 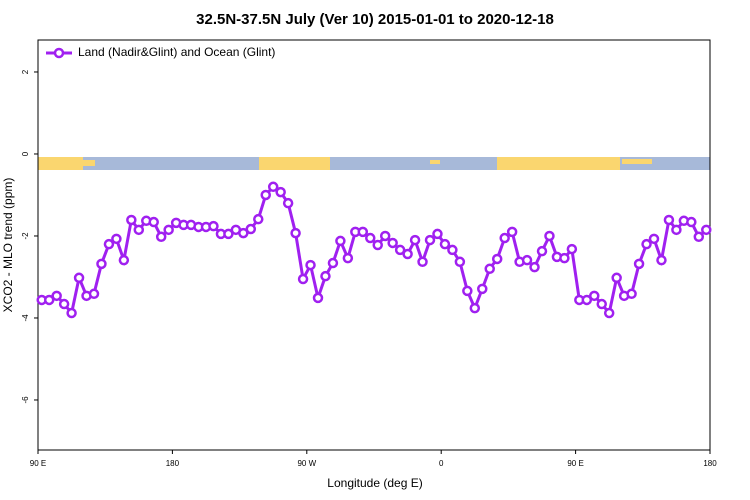 What do you see at coordinates (25, 71) in the screenshot?
I see `y-tick-label: 2` at bounding box center [25, 71].